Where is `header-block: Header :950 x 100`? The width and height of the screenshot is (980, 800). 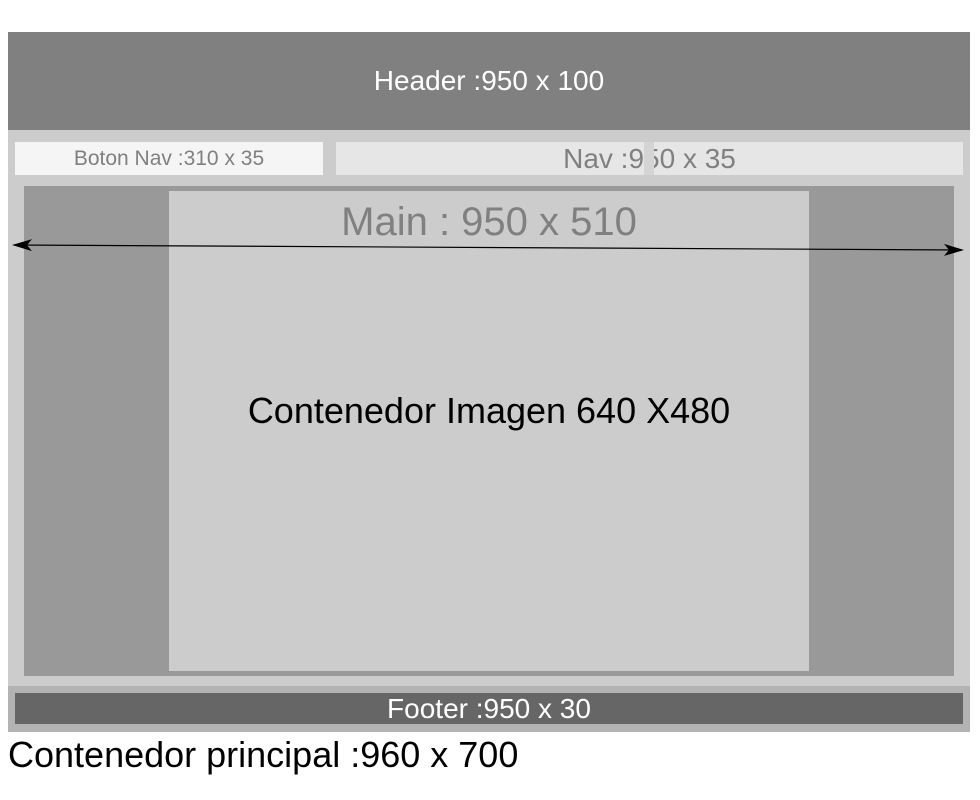
header-block: Header :950 x 100 is located at coordinates (489, 81).